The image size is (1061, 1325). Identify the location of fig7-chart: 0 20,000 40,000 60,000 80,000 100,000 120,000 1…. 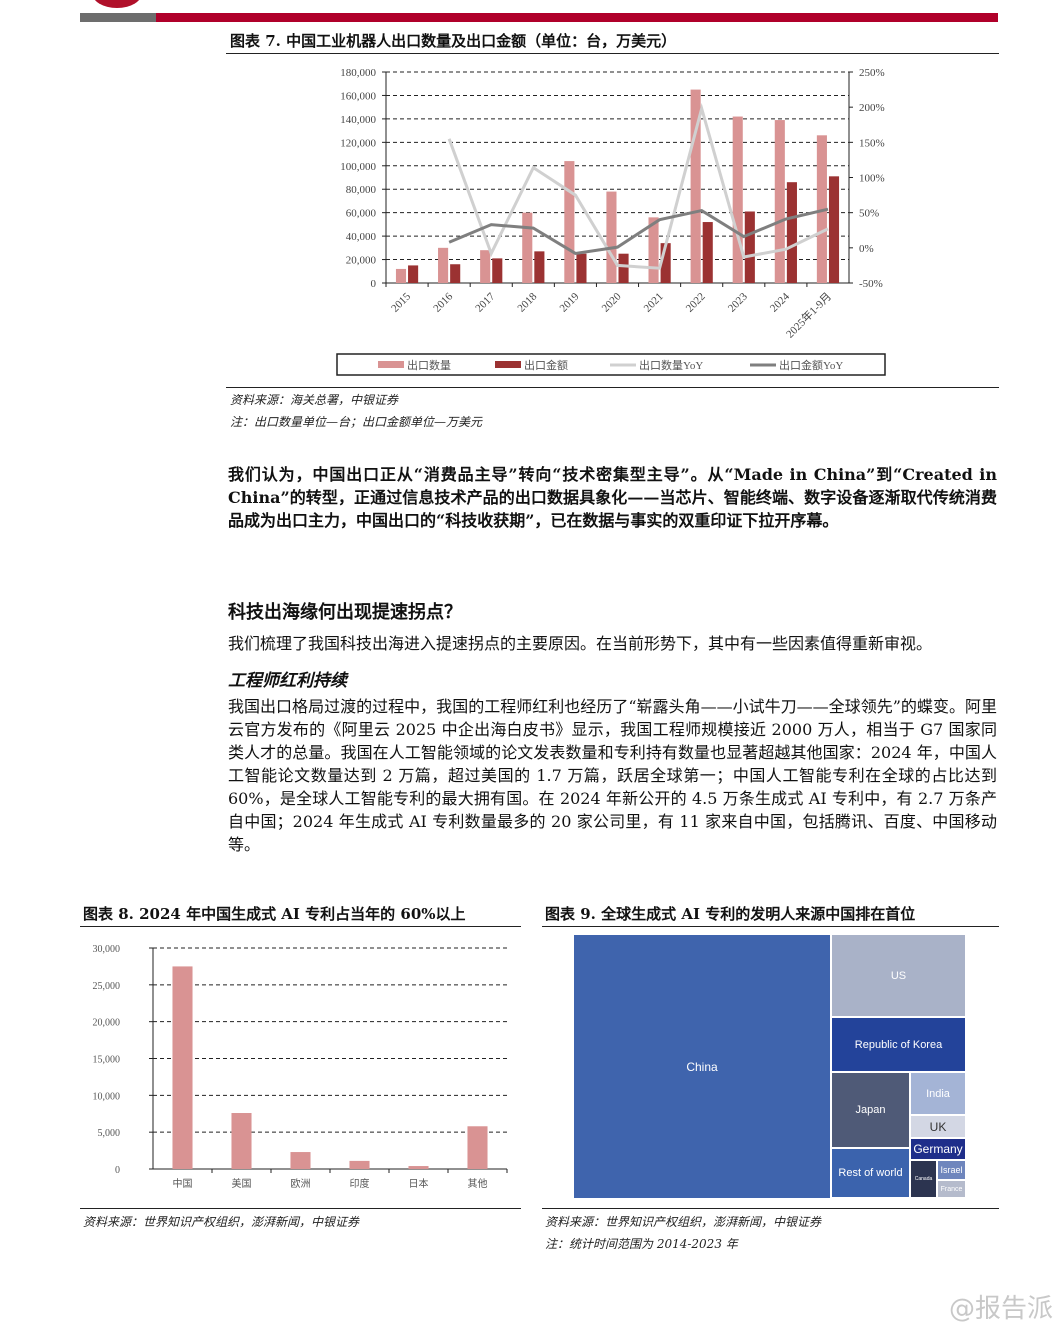
(611, 221).